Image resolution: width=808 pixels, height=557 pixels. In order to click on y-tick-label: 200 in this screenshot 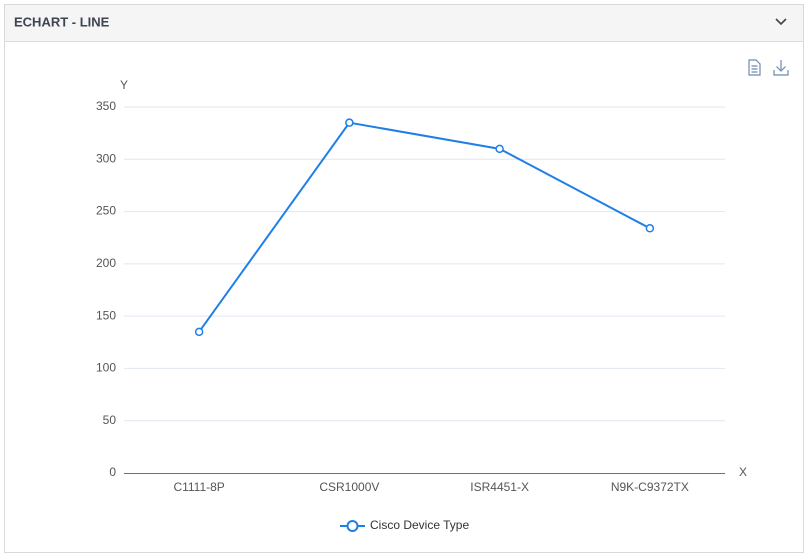, I will do `click(106, 263)`.